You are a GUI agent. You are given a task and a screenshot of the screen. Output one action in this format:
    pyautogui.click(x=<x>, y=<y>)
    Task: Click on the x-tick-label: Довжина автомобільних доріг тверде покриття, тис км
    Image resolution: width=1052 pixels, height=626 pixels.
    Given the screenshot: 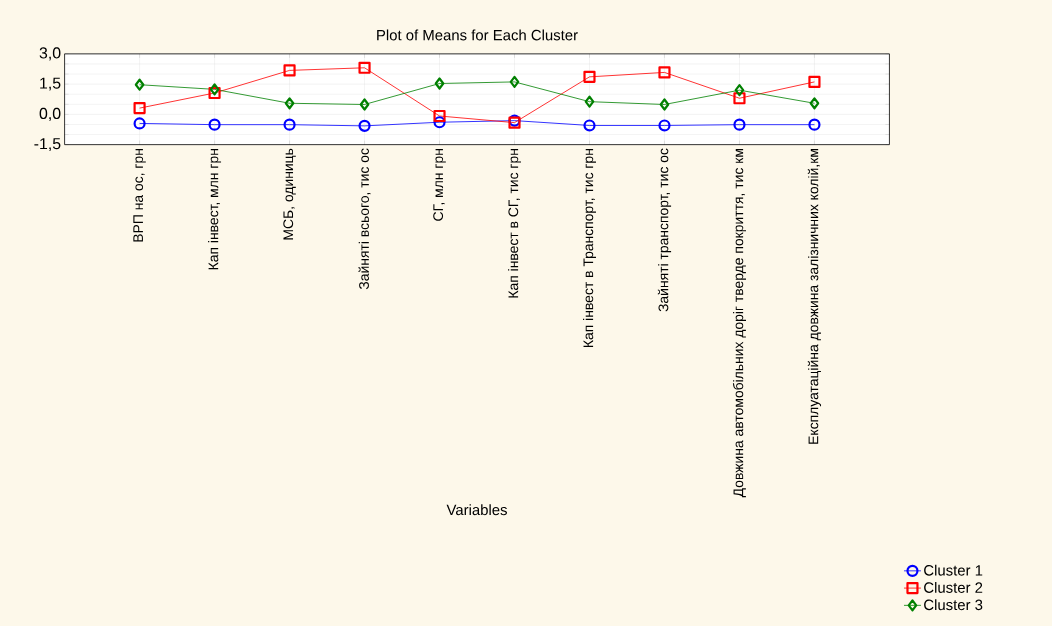 What is the action you would take?
    pyautogui.click(x=739, y=323)
    